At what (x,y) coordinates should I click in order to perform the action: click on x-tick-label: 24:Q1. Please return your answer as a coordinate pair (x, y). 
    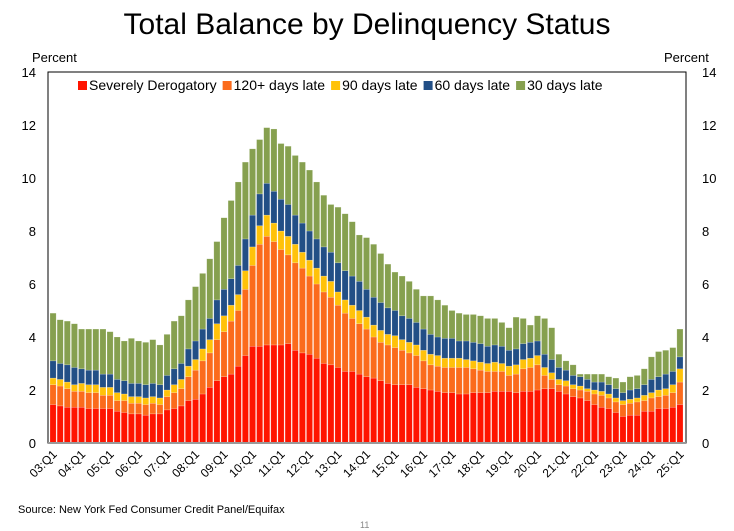
    Looking at the image, I should click on (641, 463).